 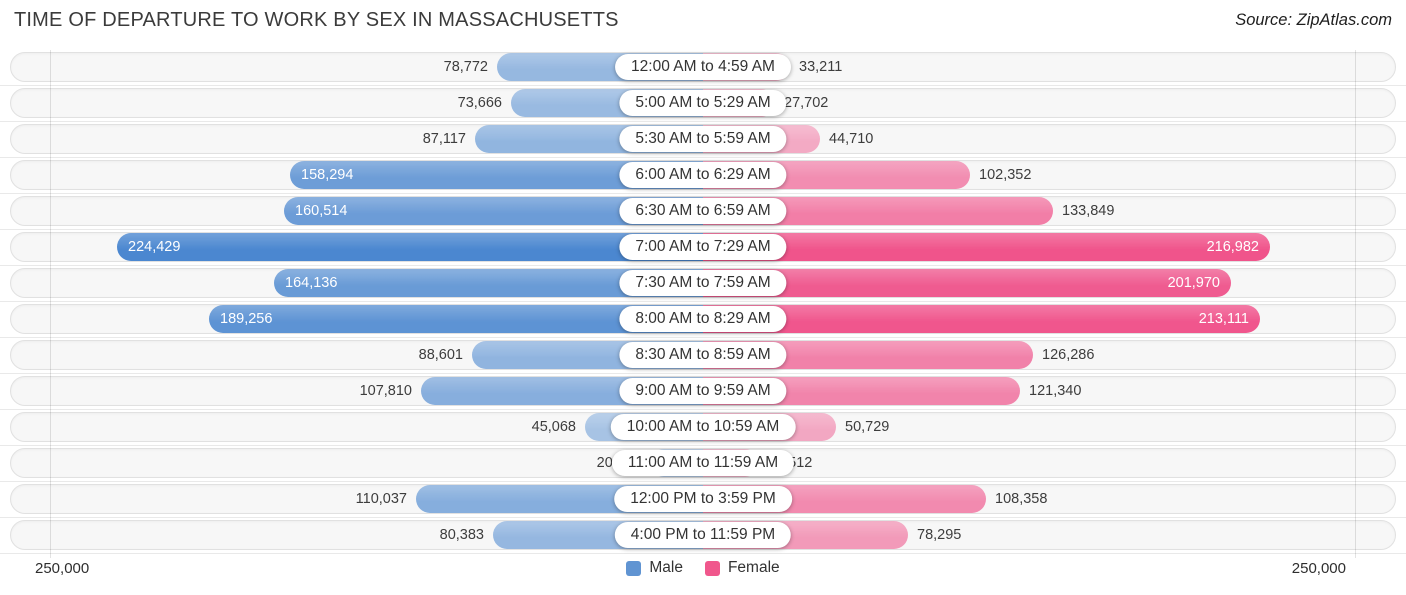 I want to click on category-label: 6:00 AM to 6:29 AM, so click(x=703, y=175).